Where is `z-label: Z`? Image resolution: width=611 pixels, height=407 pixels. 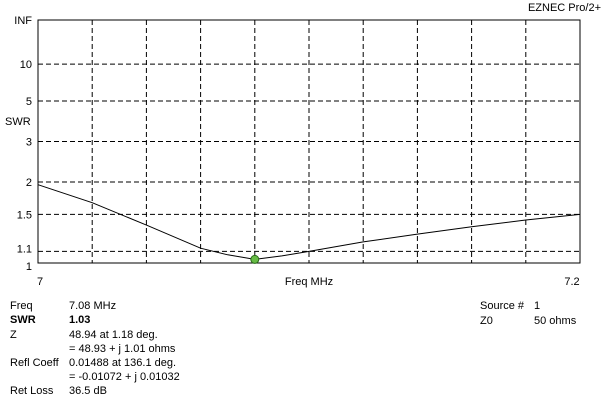 z-label: Z is located at coordinates (13, 335).